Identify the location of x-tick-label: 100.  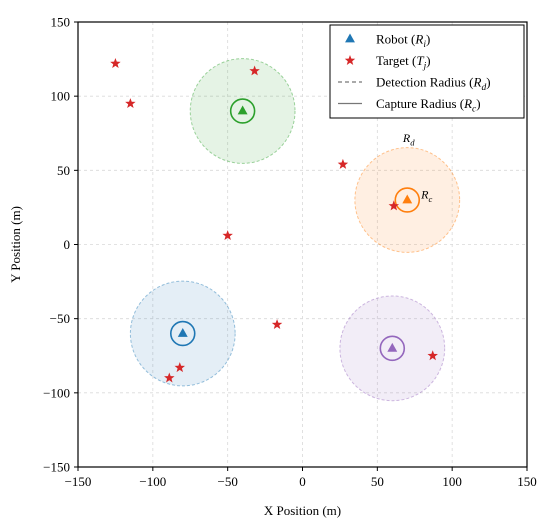
(452, 481).